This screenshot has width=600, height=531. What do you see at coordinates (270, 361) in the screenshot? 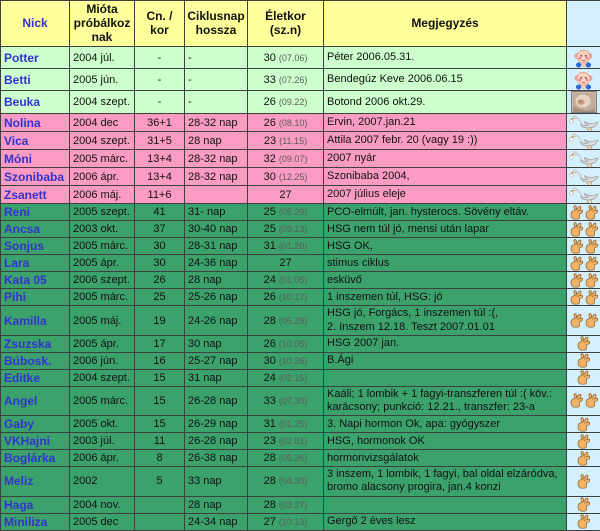
I see `age-value: 30` at bounding box center [270, 361].